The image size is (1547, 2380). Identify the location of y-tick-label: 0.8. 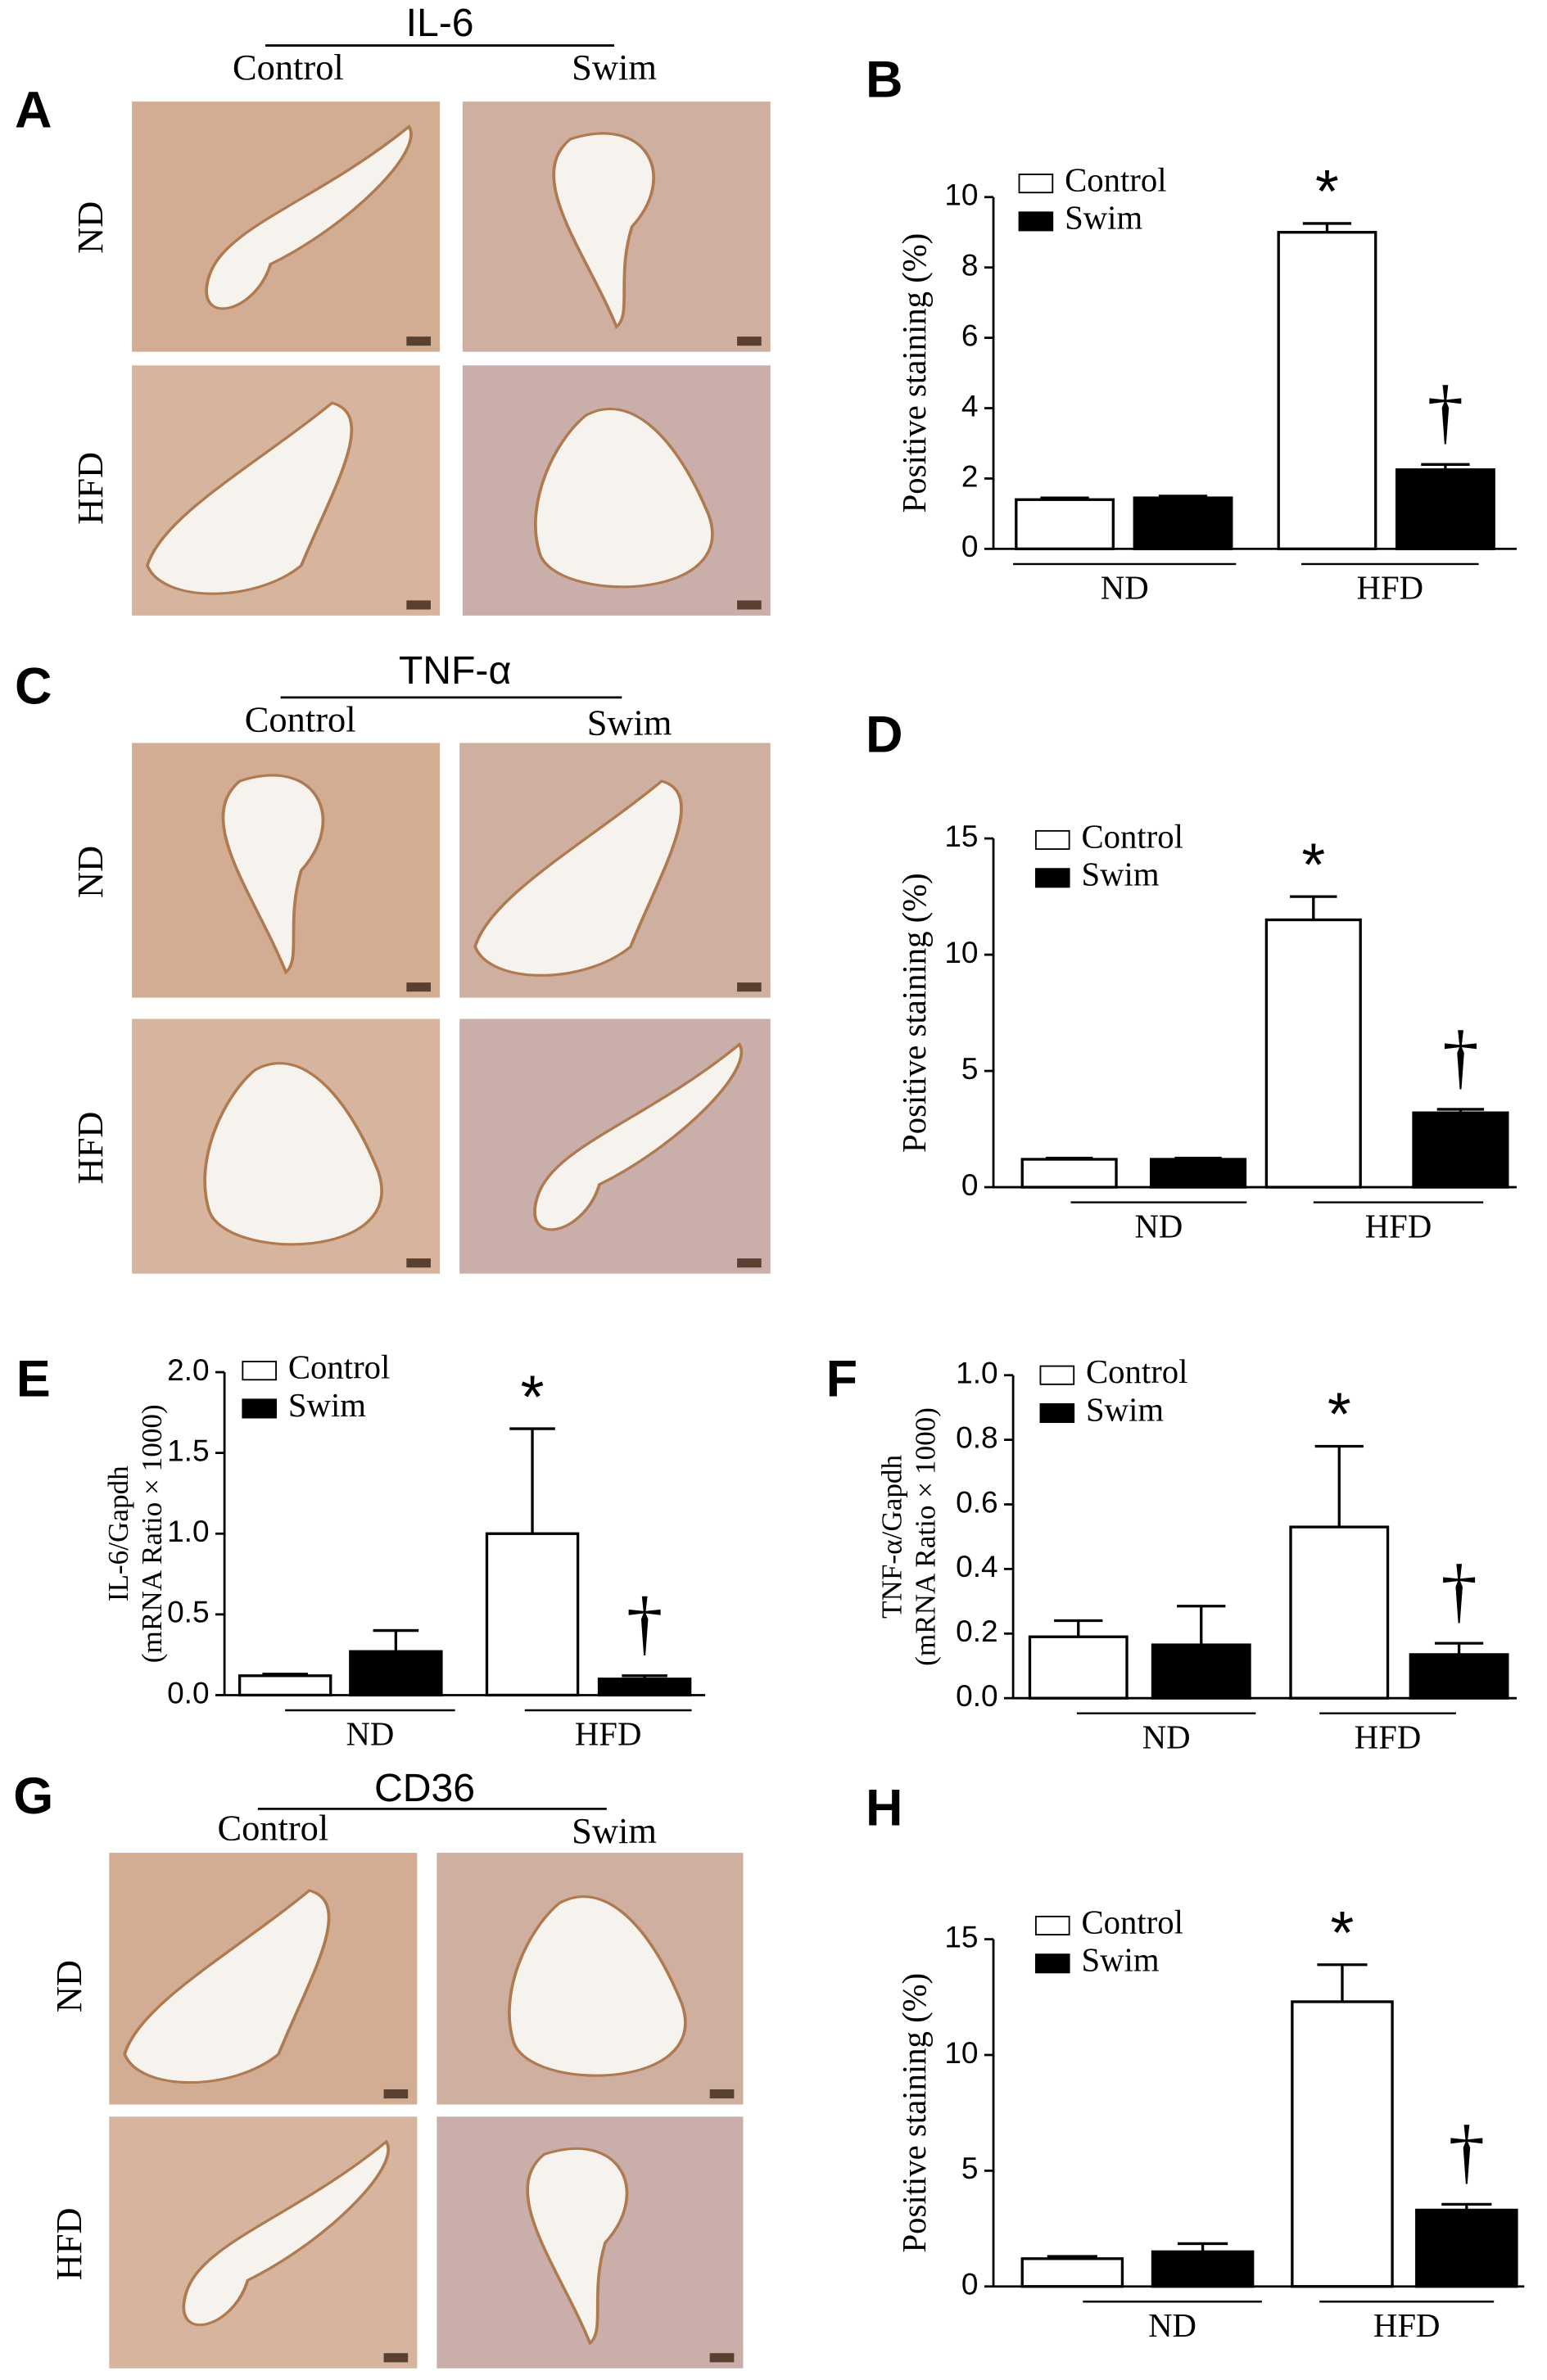
(977, 1437).